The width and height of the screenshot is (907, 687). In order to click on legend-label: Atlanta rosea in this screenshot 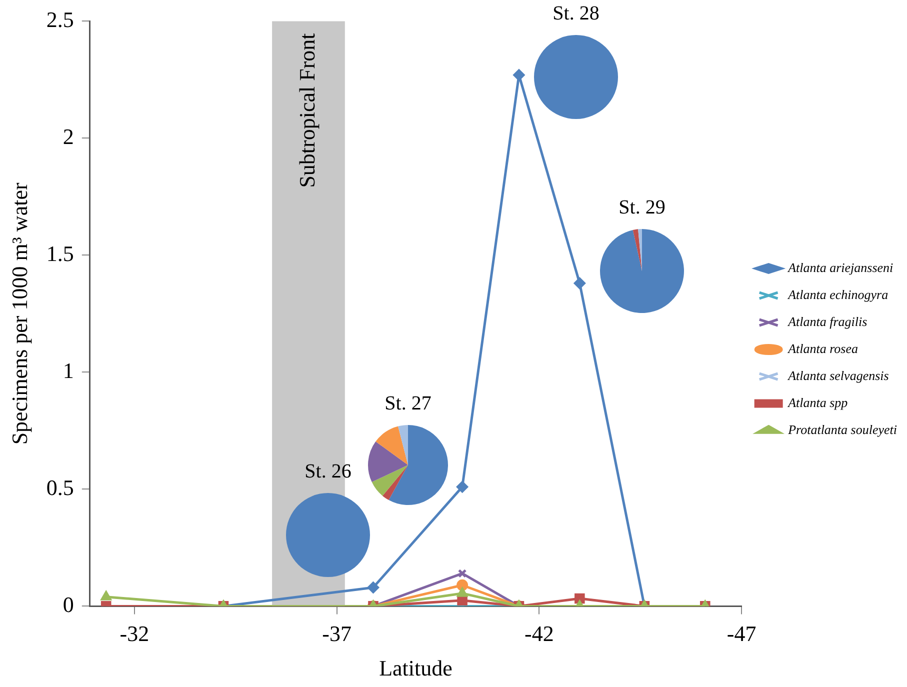, I will do `click(823, 348)`.